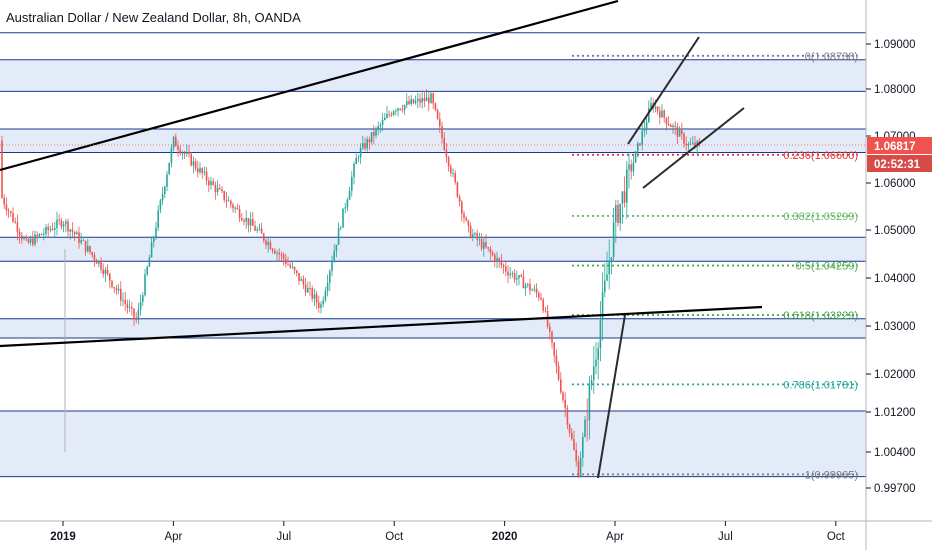 Image resolution: width=932 pixels, height=550 pixels. What do you see at coordinates (895, 231) in the screenshot?
I see `price-tick-4: 1.05000` at bounding box center [895, 231].